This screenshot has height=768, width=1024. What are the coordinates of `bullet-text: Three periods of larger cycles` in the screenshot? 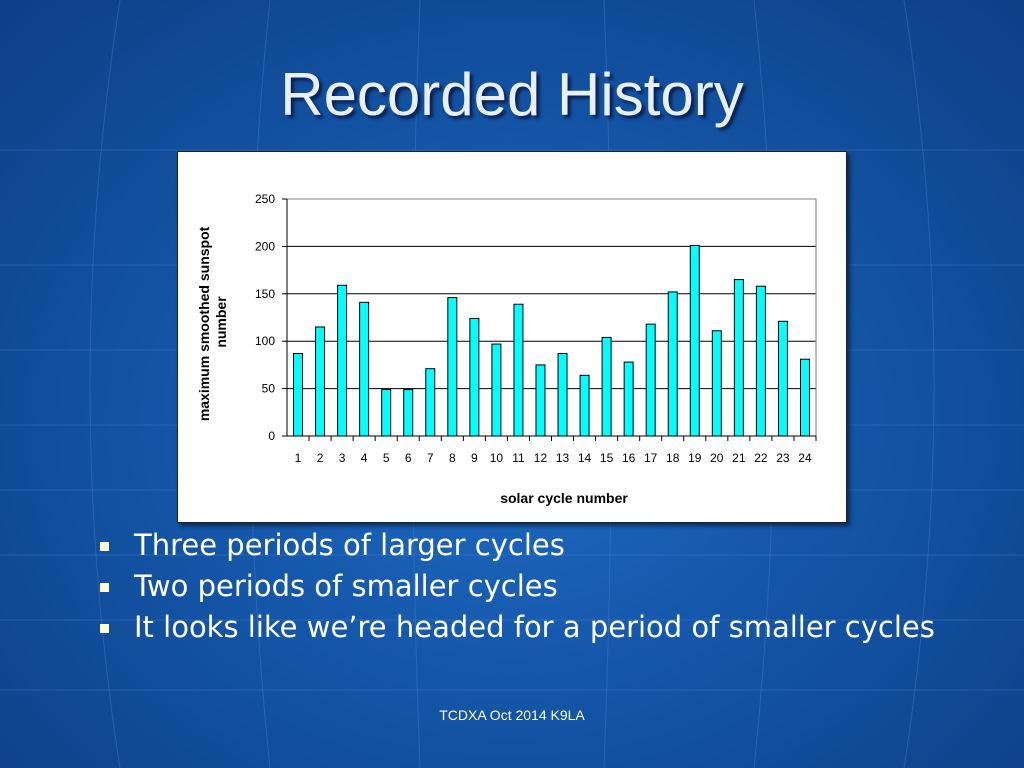 It's located at (349, 545).